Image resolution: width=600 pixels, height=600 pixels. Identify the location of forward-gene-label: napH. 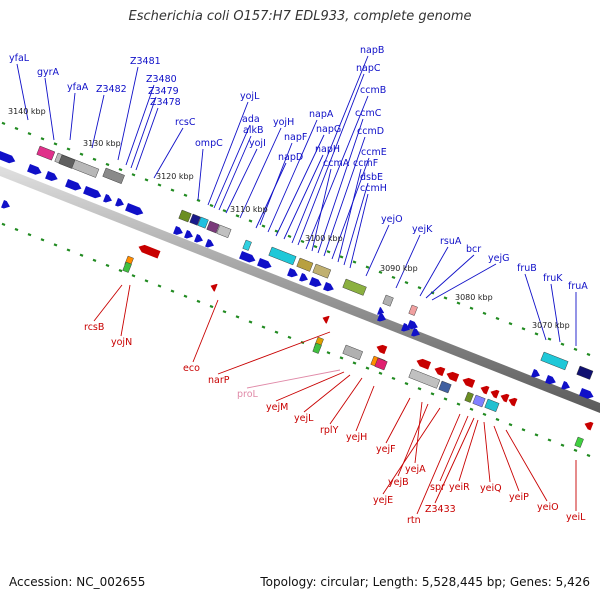
(327, 149).